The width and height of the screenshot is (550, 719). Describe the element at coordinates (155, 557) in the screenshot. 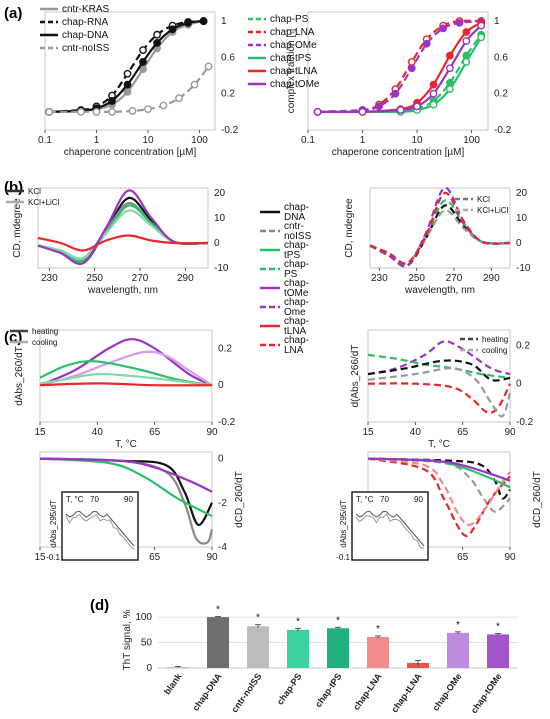

I see `c-left-bottom-x-tick-label: 65` at that location.